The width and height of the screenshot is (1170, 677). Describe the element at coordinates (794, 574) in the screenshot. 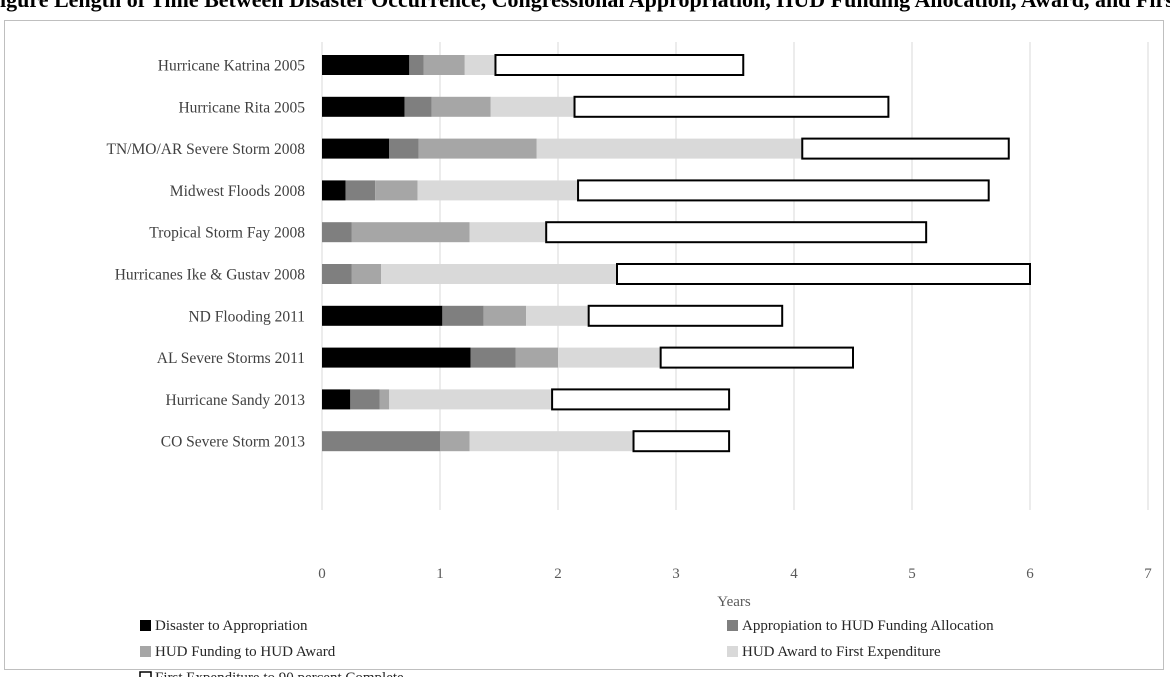

I see `x-tick-label: 4` at that location.